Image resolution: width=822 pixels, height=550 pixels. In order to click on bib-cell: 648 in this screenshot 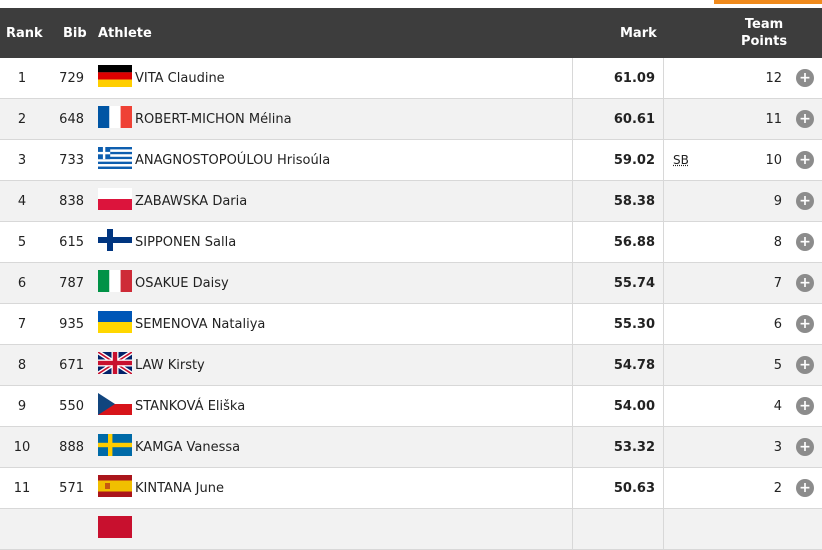, I will do `click(71, 119)`.